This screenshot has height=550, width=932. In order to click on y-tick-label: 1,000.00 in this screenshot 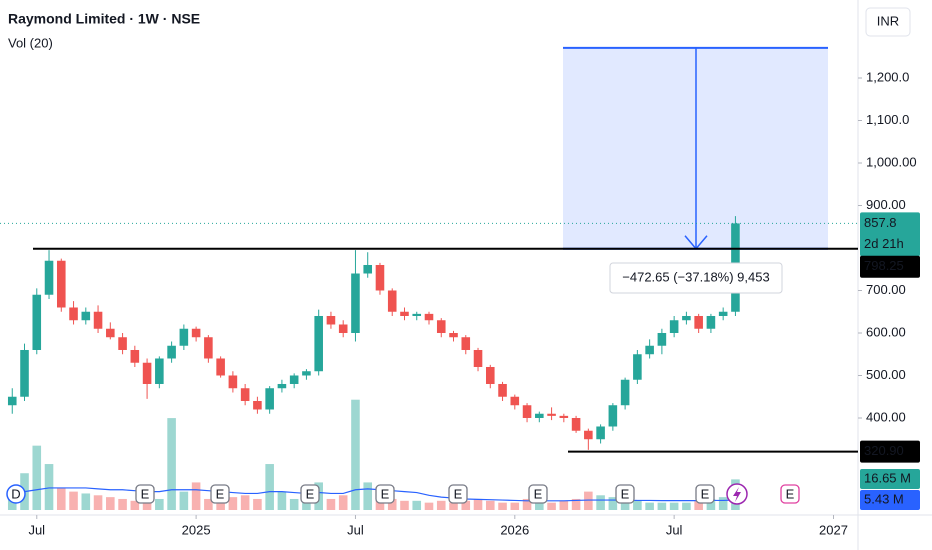, I will do `click(891, 161)`.